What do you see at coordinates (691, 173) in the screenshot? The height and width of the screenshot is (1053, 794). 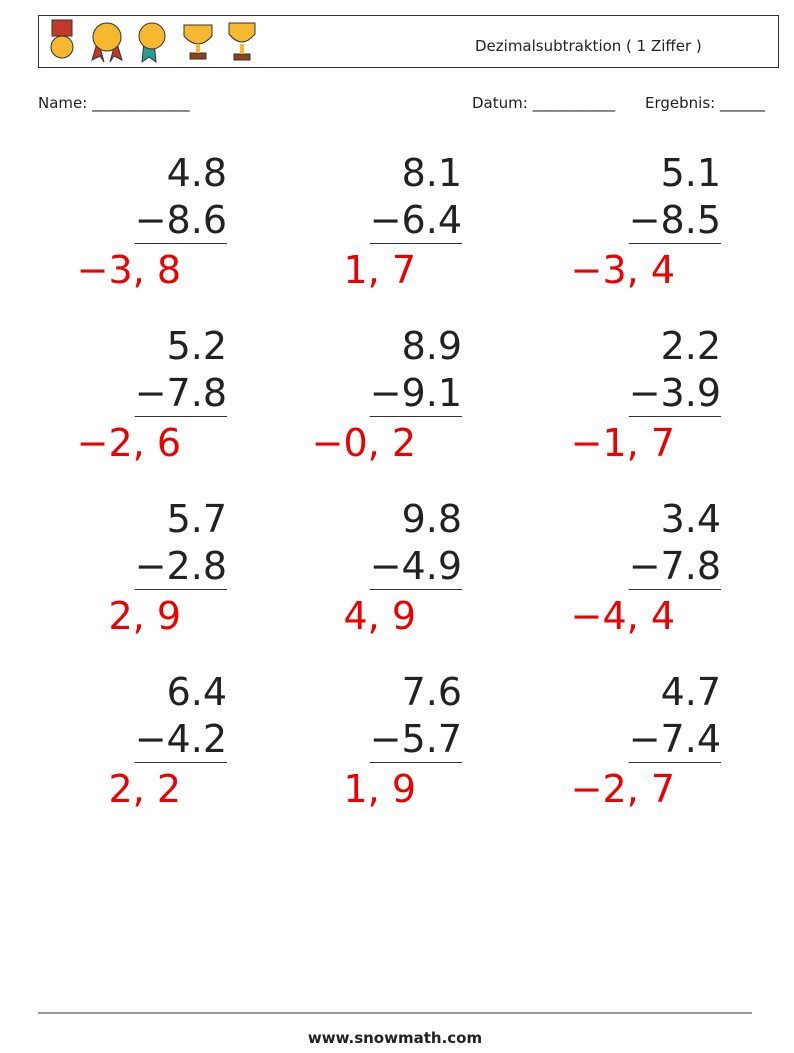 I see `top-number: 5.1` at bounding box center [691, 173].